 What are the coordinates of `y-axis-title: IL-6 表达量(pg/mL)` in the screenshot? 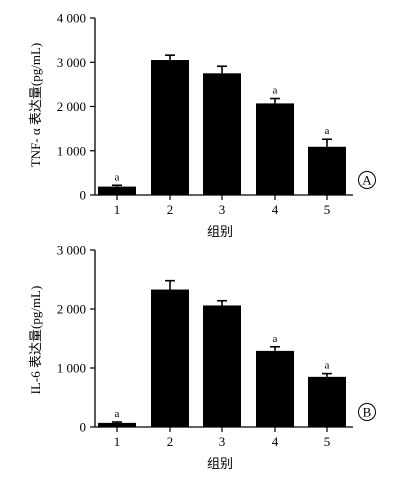 It's located at (35, 340).